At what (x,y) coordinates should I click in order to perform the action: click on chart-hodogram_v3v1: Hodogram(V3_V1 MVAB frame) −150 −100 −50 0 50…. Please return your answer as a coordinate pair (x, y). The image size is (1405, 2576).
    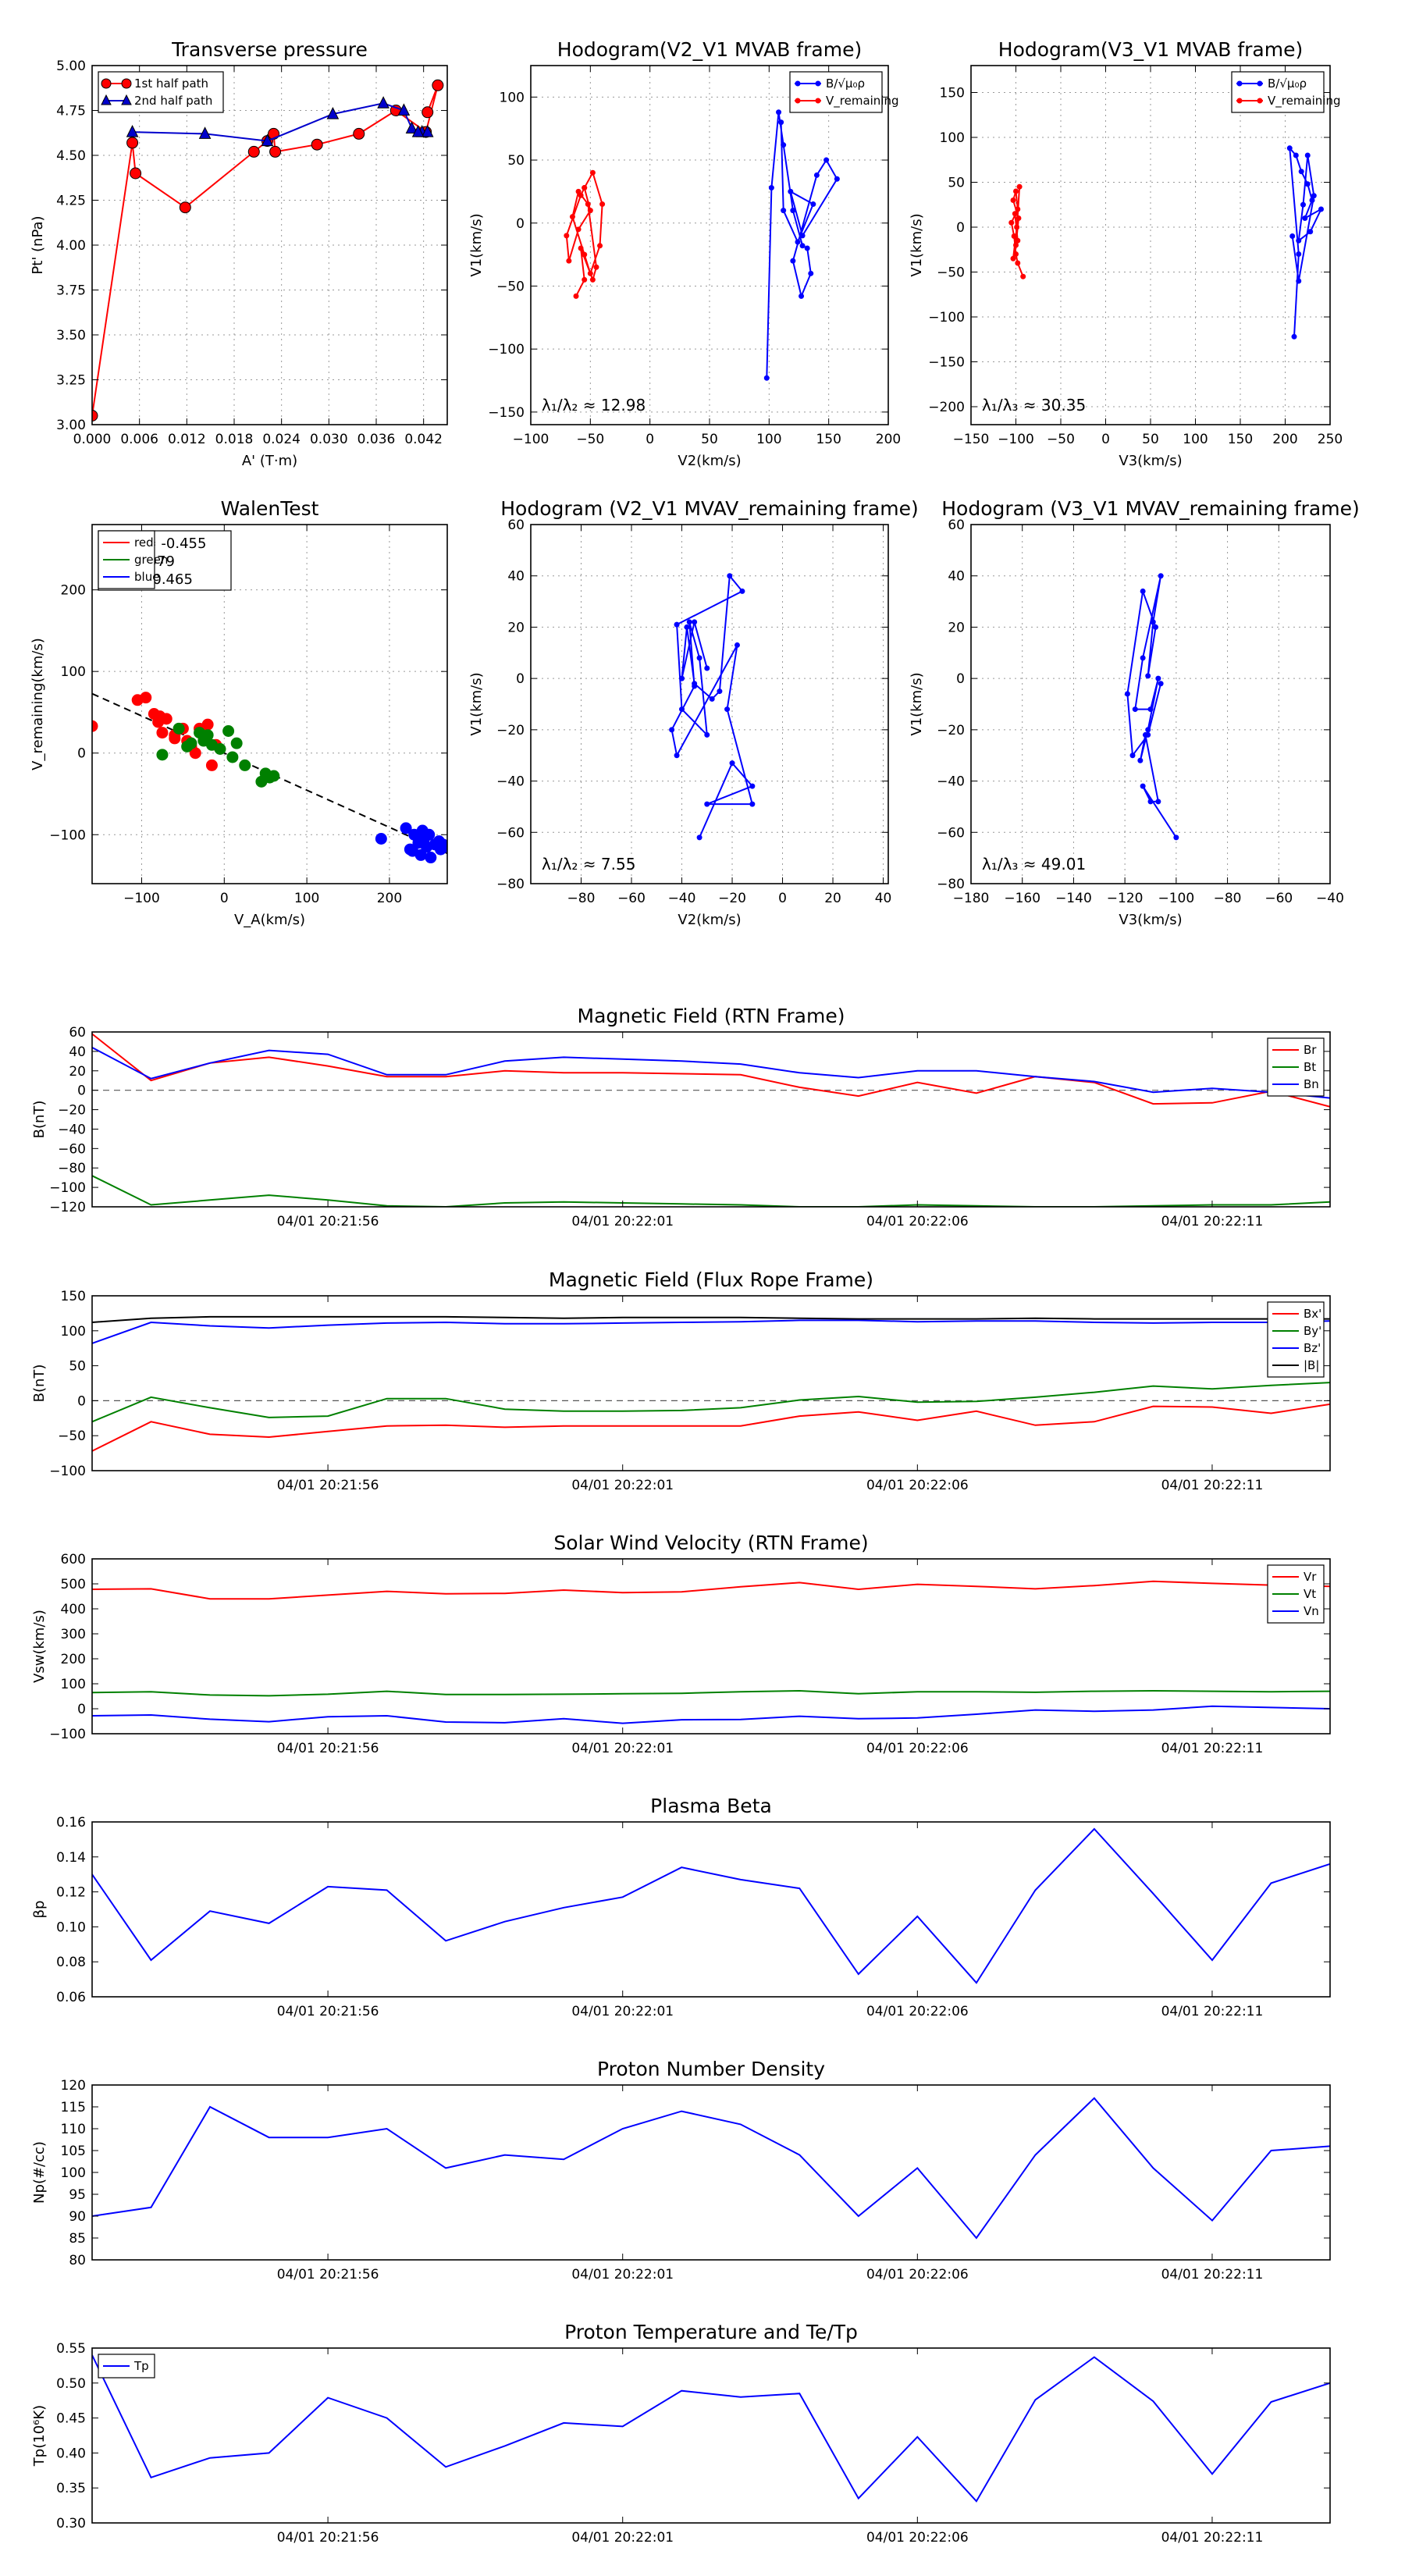
    Looking at the image, I should click on (1126, 253).